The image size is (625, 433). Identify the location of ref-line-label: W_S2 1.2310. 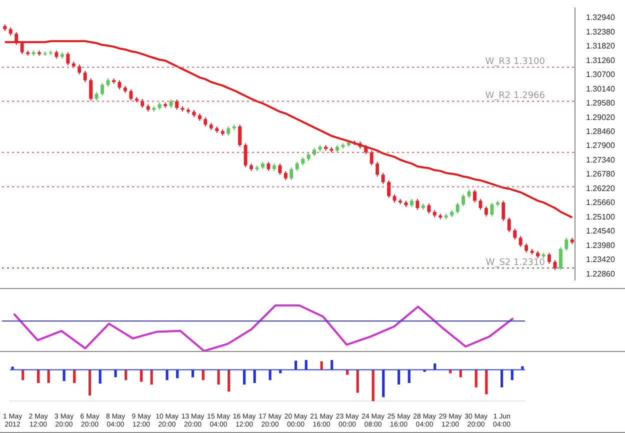
(516, 263).